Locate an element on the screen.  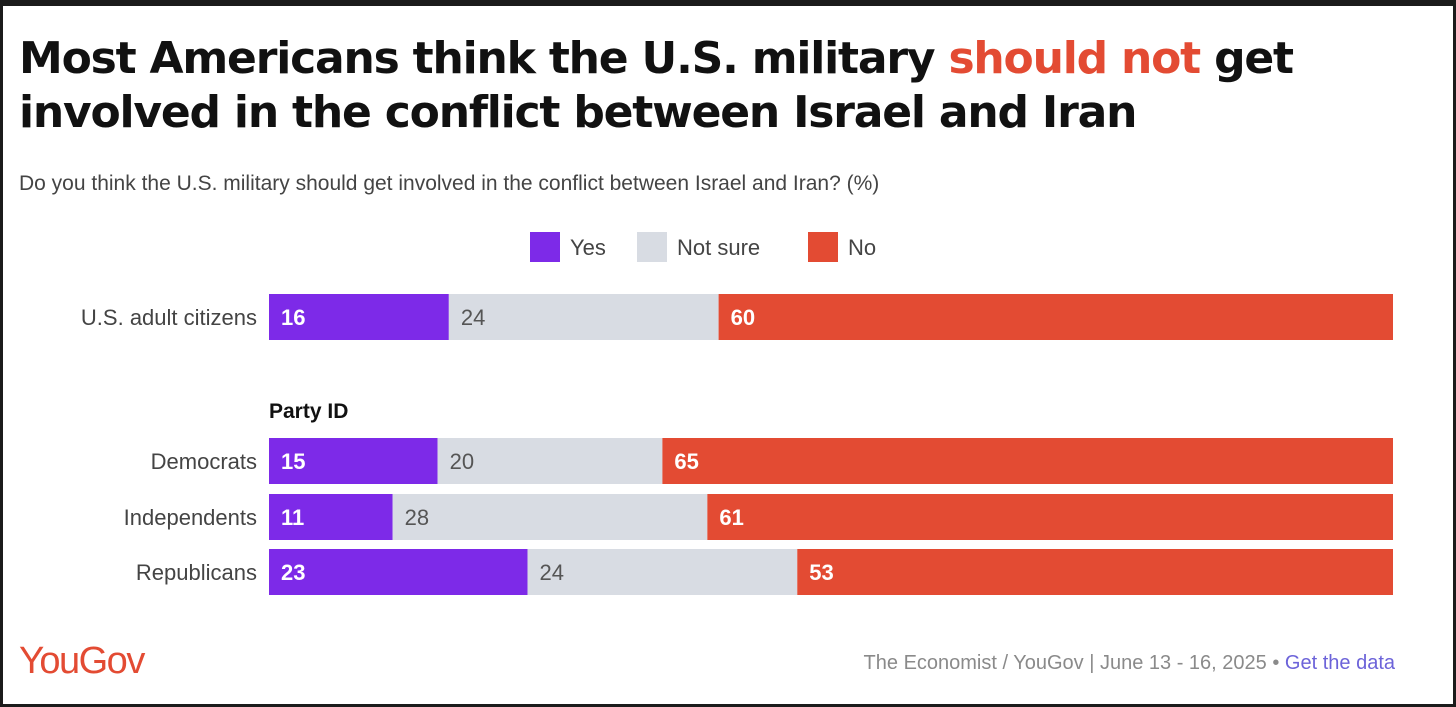
data-label-independents-no: 61 is located at coordinates (731, 517).